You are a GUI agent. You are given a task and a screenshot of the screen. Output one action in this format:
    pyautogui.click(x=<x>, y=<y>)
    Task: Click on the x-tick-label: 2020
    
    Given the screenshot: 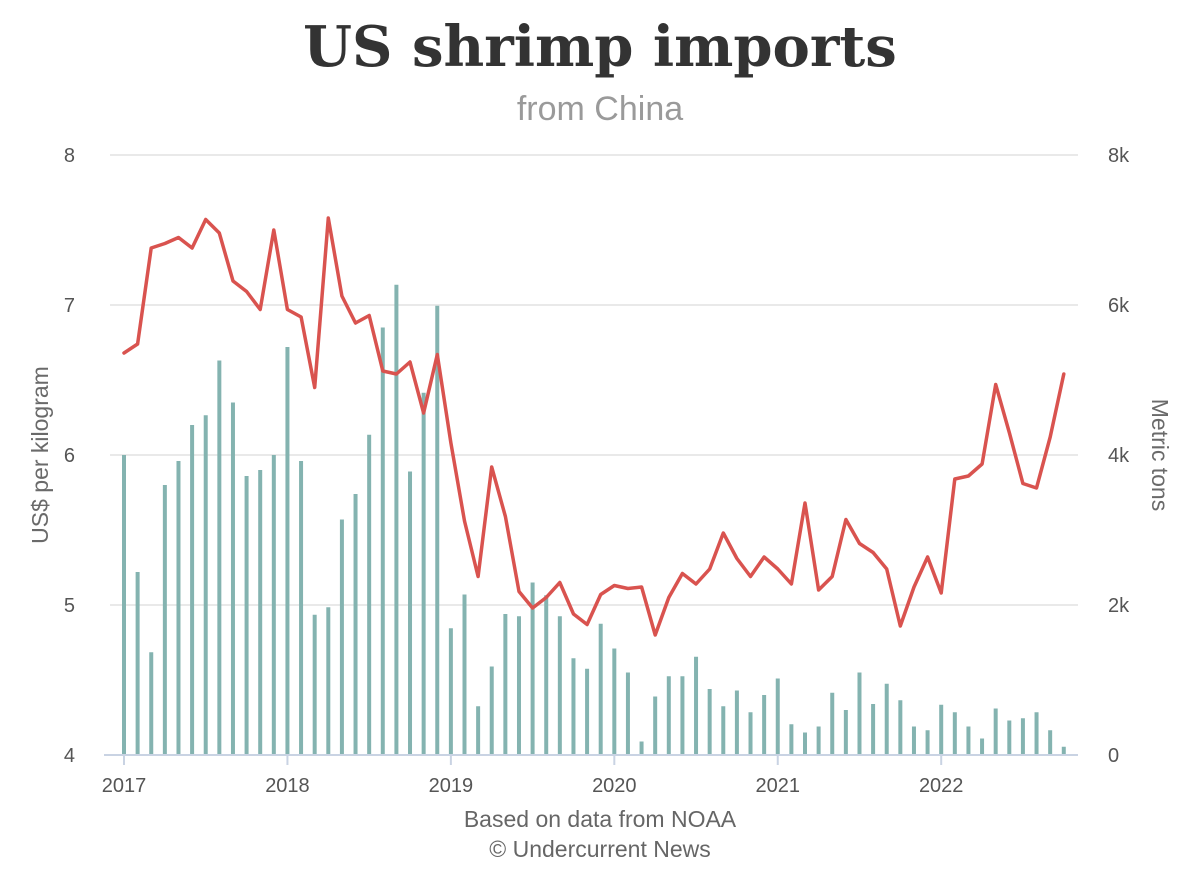 What is the action you would take?
    pyautogui.click(x=614, y=786)
    